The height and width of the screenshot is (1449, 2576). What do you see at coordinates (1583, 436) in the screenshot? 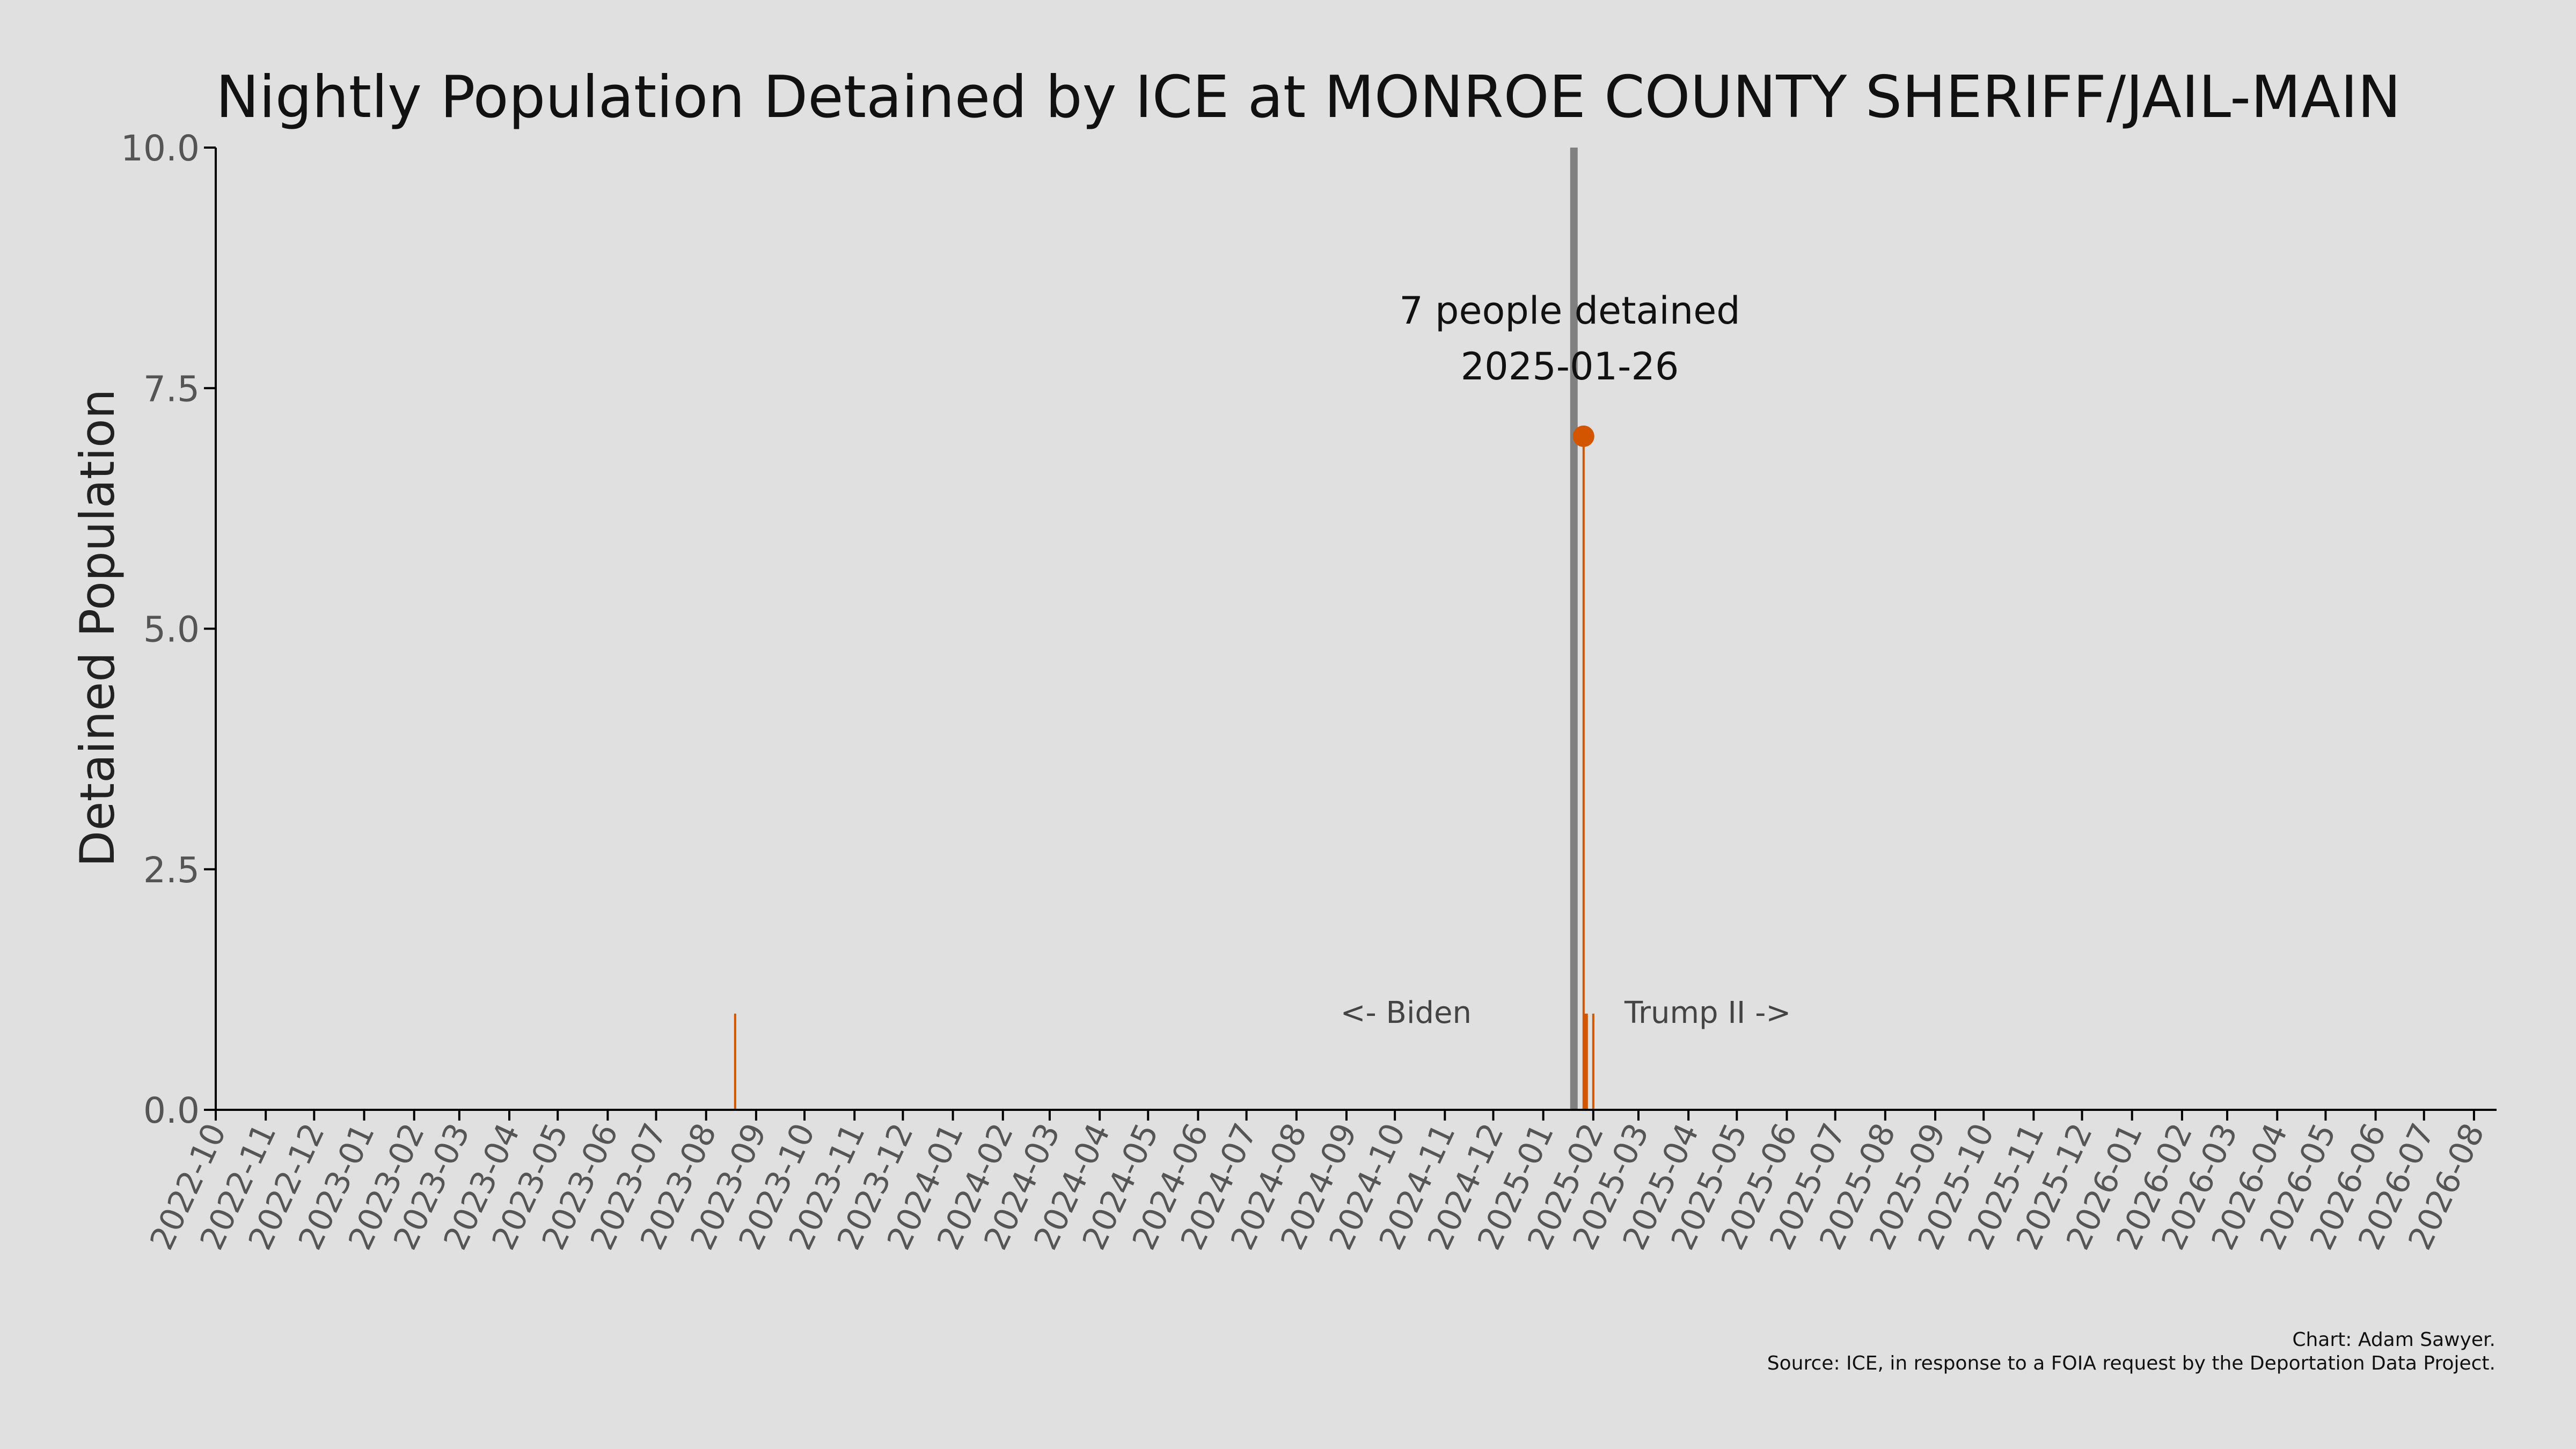
I see `highlight-point` at bounding box center [1583, 436].